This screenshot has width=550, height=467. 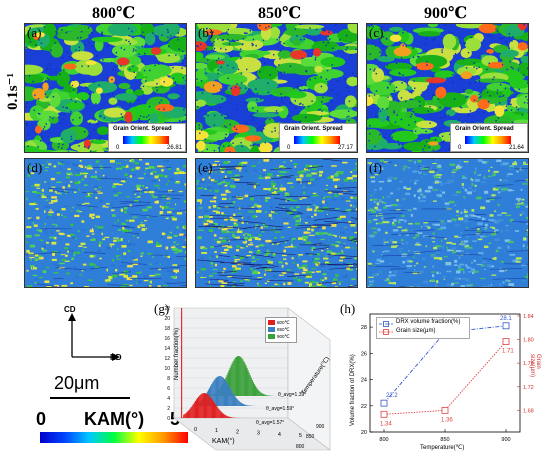 What do you see at coordinates (258, 434) in the screenshot?
I see `g-xtick: 3` at bounding box center [258, 434].